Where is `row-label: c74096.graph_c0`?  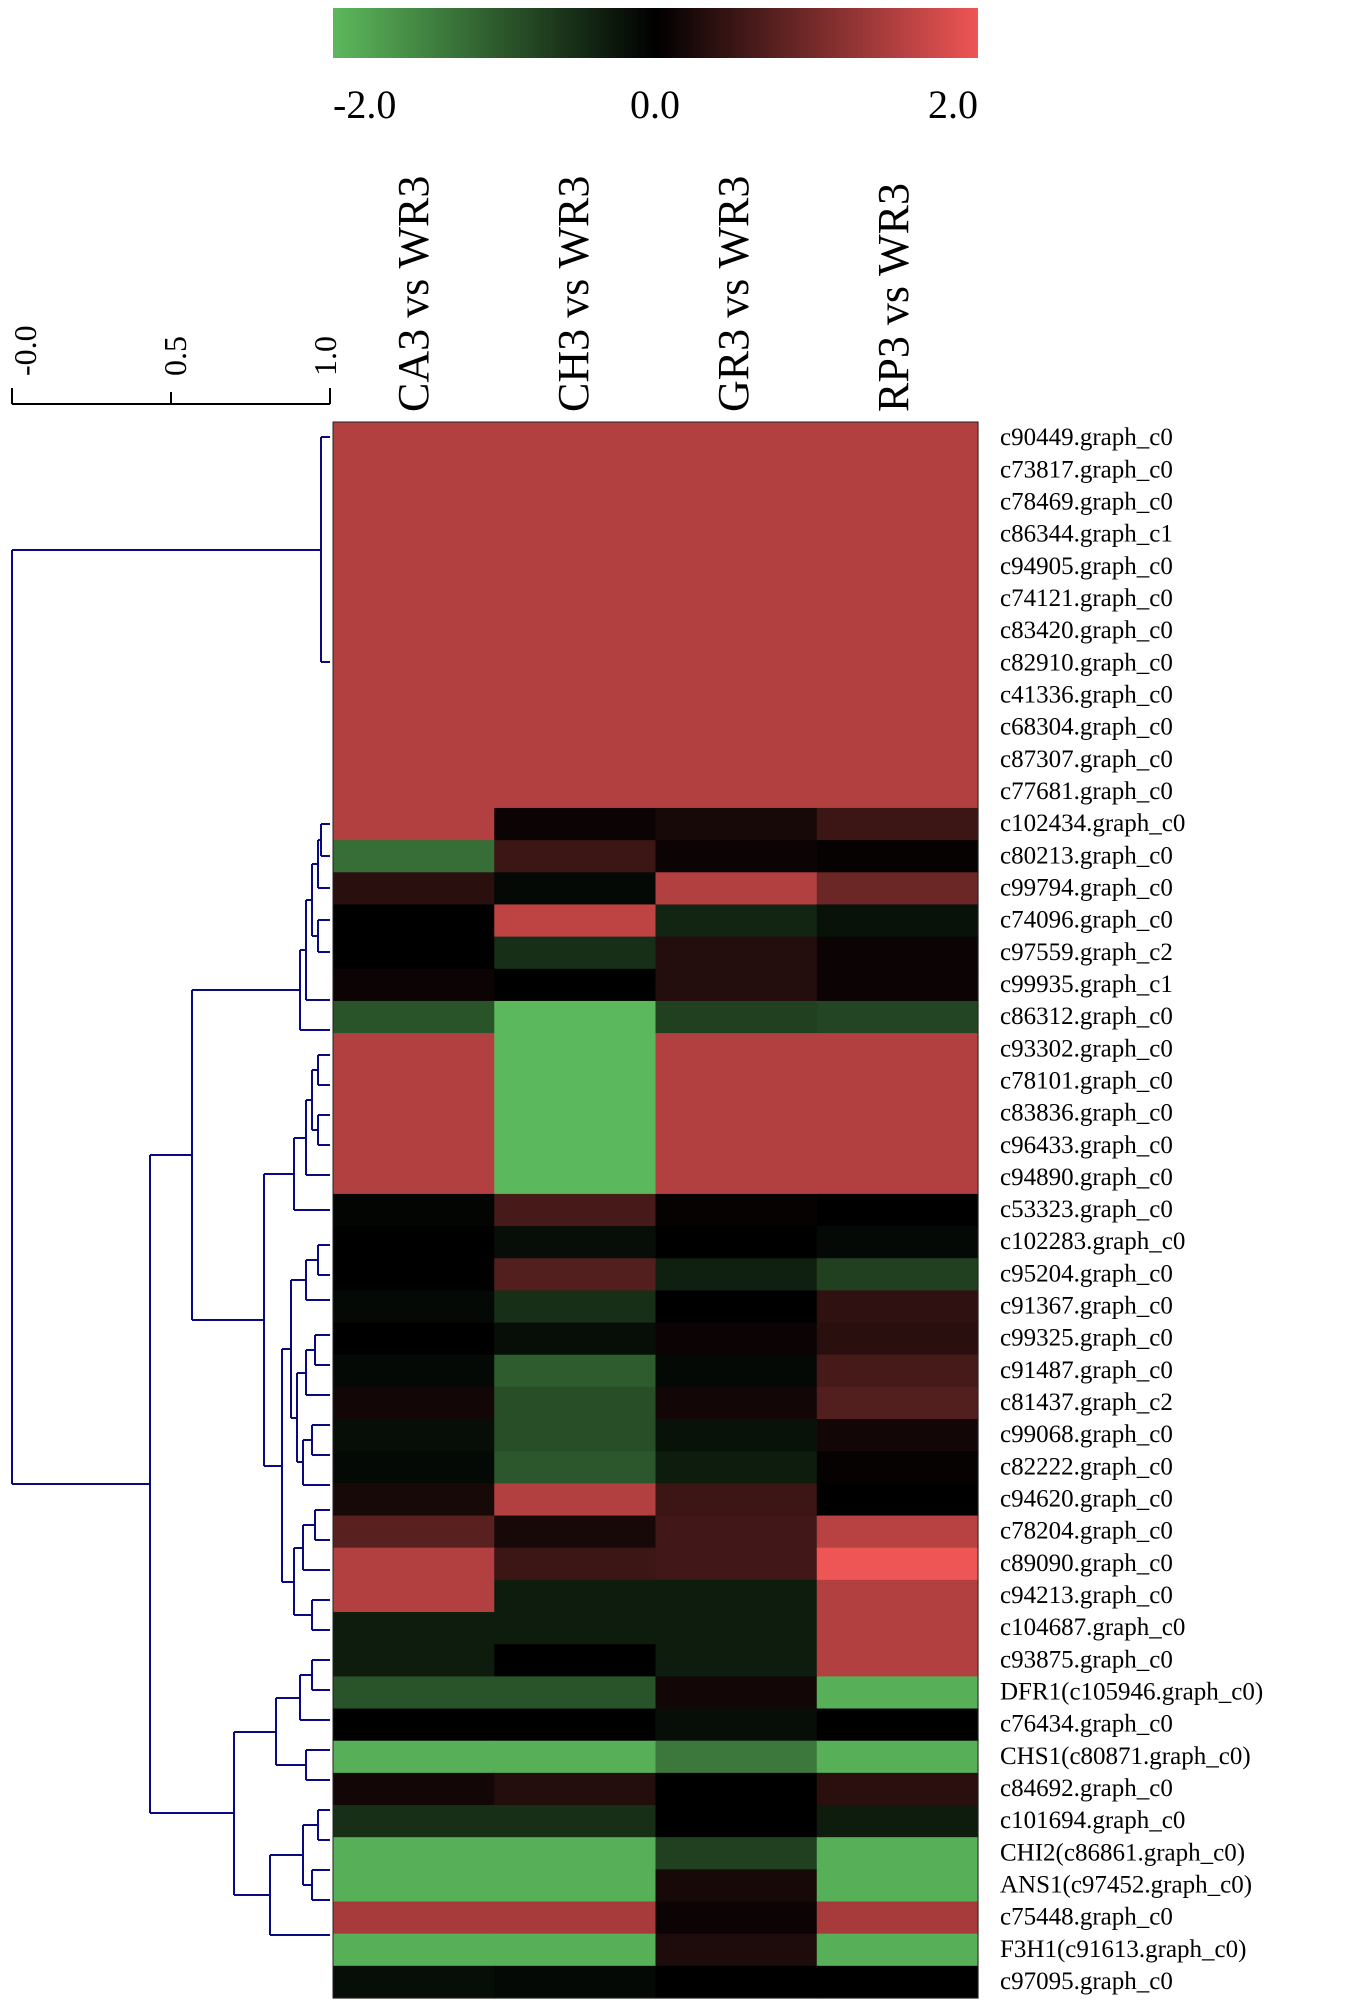 row-label: c74096.graph_c0 is located at coordinates (1086, 920).